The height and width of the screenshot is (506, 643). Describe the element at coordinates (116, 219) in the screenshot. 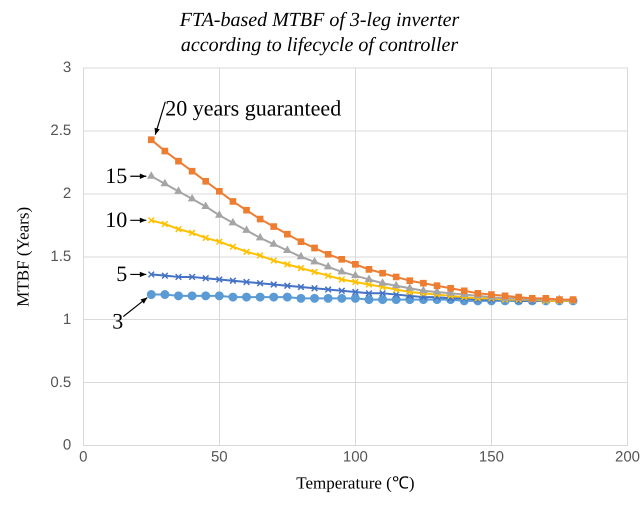

I see `series-label: 10` at that location.